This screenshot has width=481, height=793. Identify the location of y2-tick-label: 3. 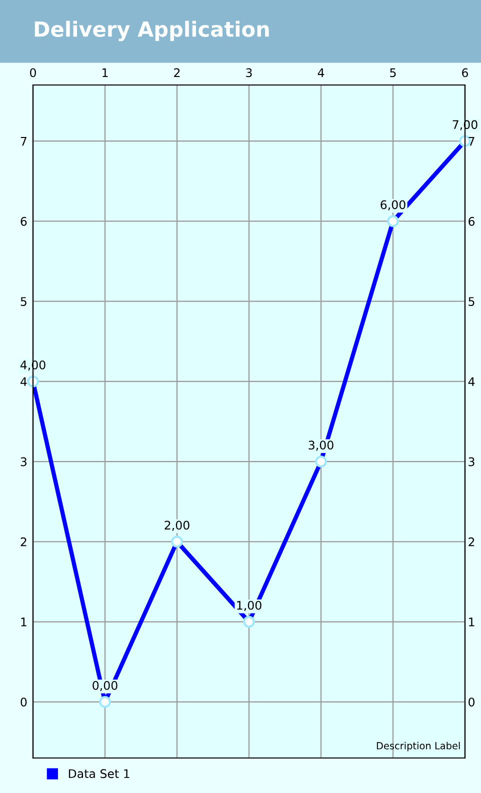
(471, 461).